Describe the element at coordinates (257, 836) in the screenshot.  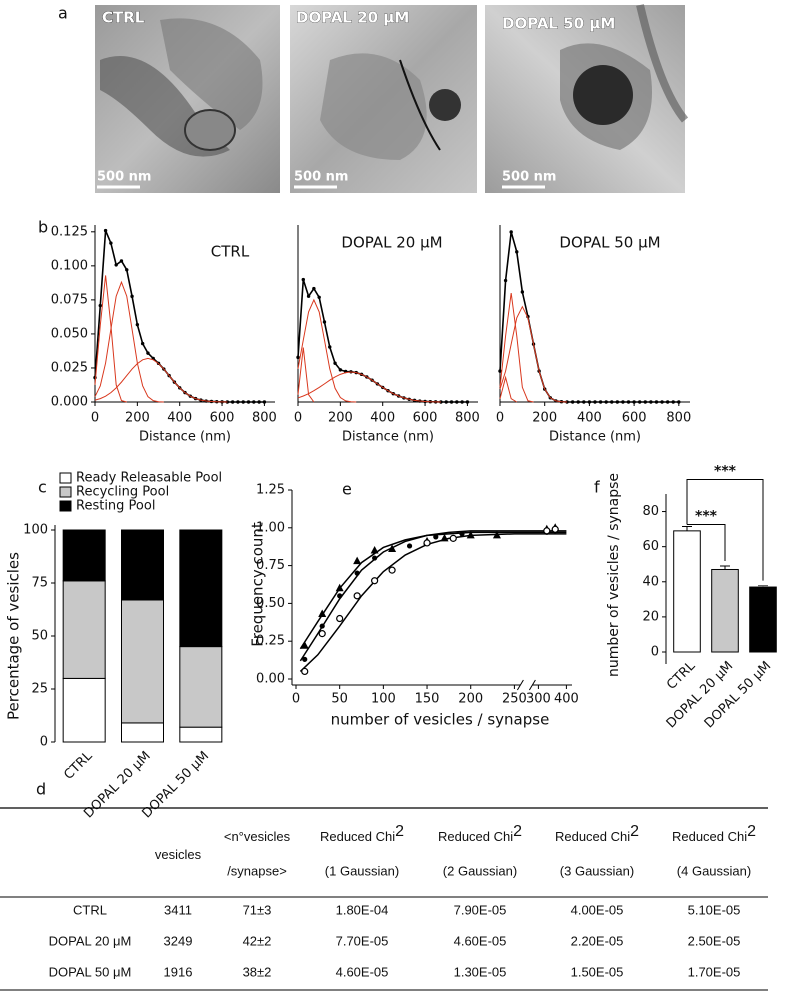
I see `table-header: <n°vesicles` at that location.